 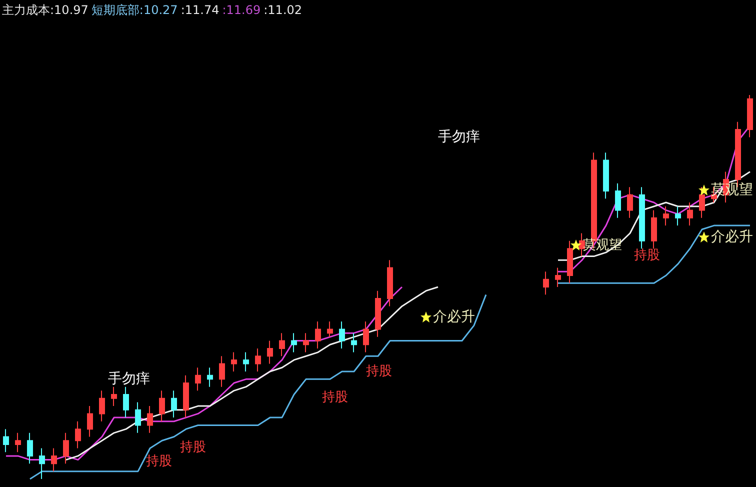 What do you see at coordinates (241, 10) in the screenshot?
I see `text: :11.69` at bounding box center [241, 10].